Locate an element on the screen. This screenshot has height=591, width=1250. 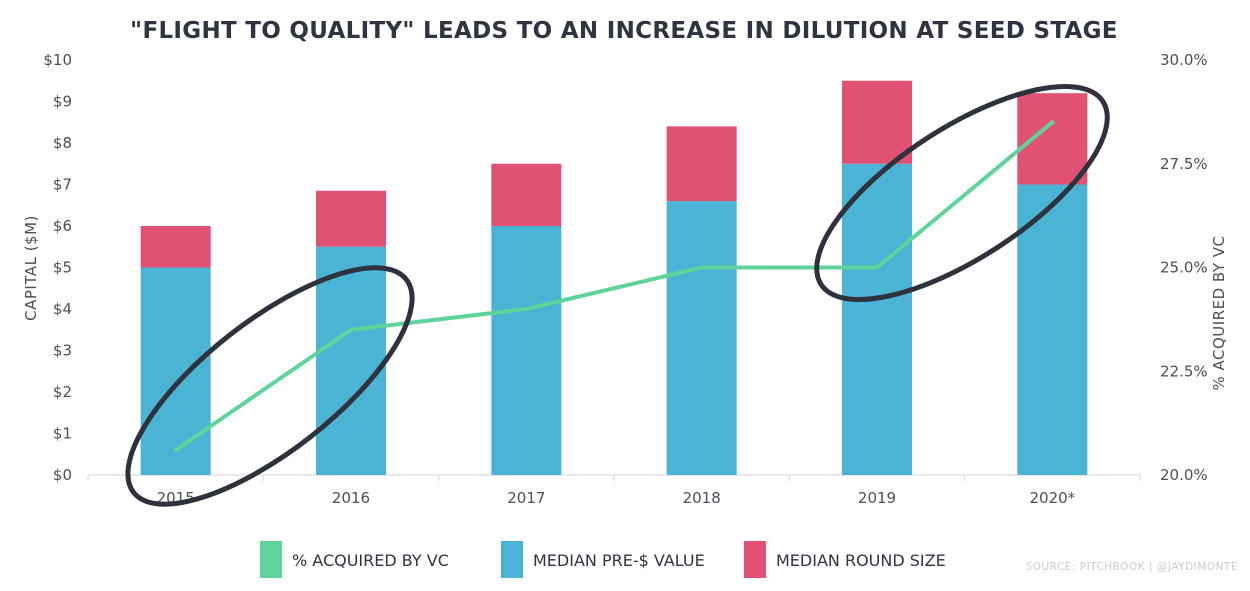
legend-label-line: % ACQUIRED BY VC is located at coordinates (370, 560).